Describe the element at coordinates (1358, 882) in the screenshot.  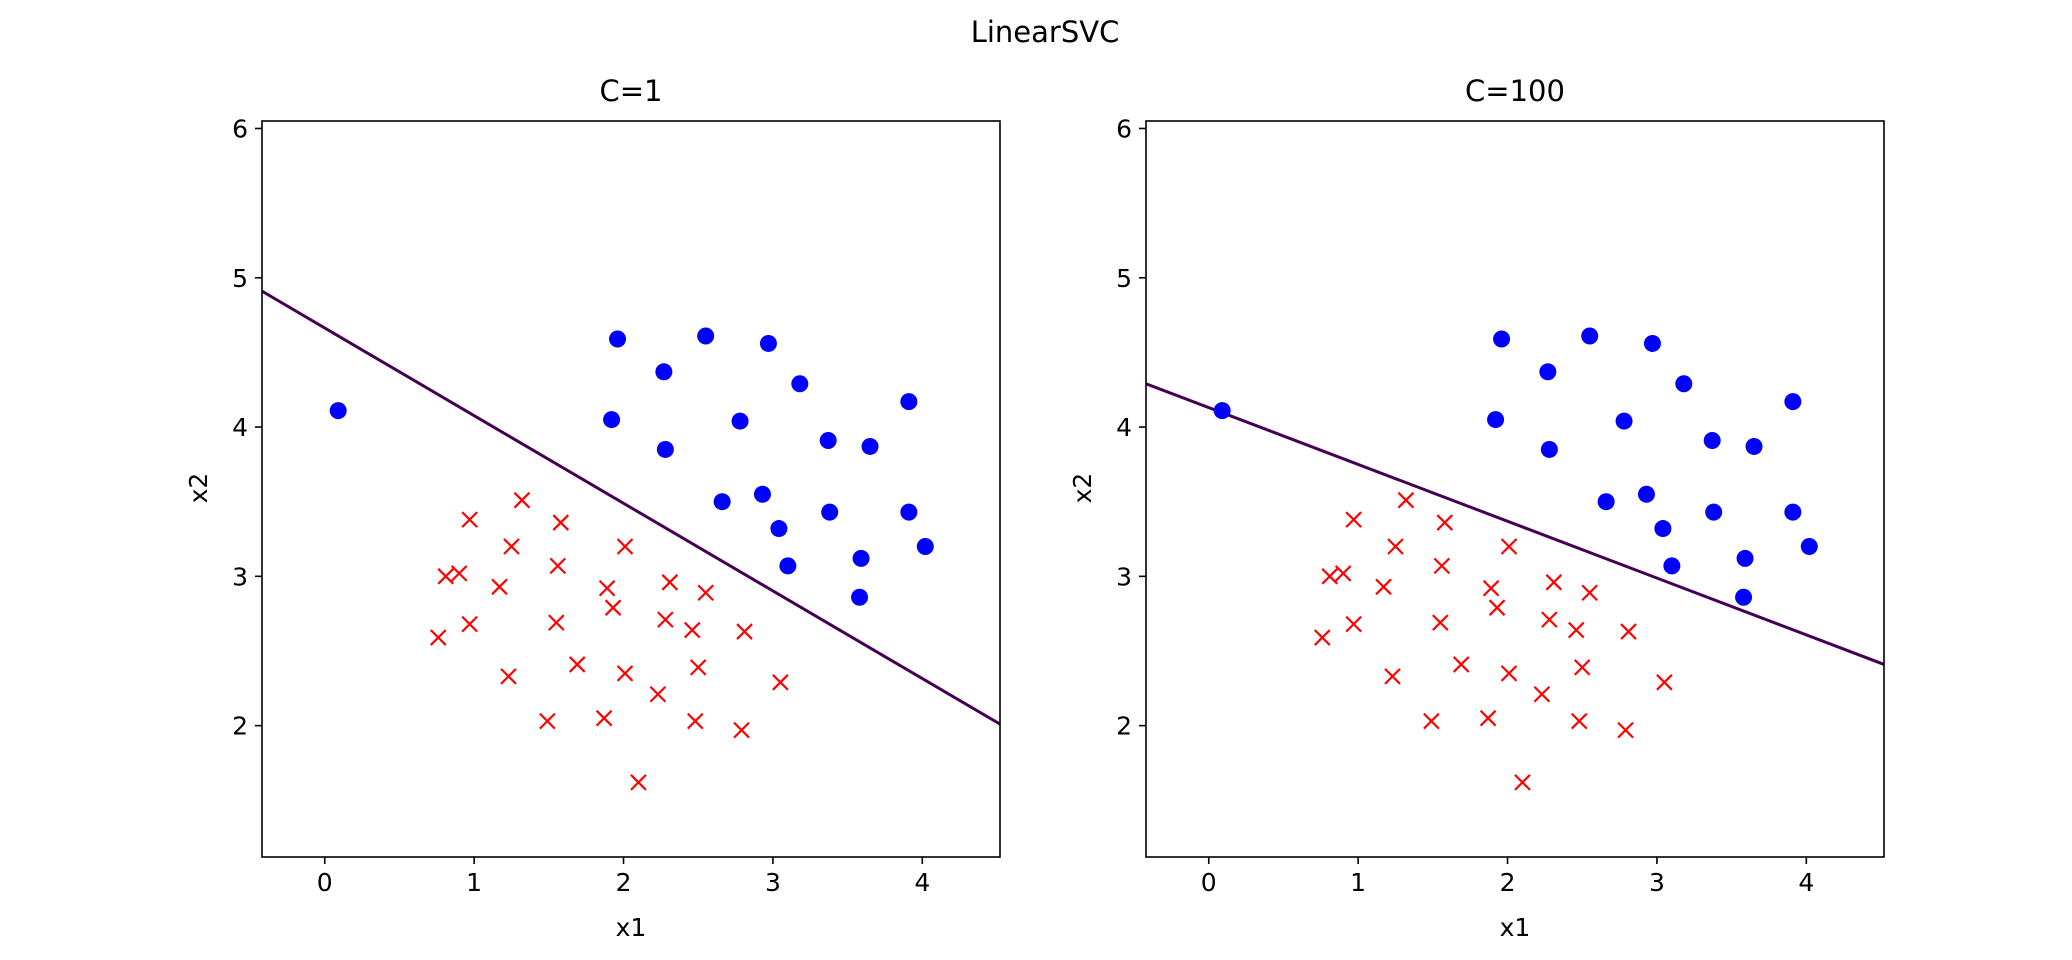
I see `x-tick-label: 1` at that location.